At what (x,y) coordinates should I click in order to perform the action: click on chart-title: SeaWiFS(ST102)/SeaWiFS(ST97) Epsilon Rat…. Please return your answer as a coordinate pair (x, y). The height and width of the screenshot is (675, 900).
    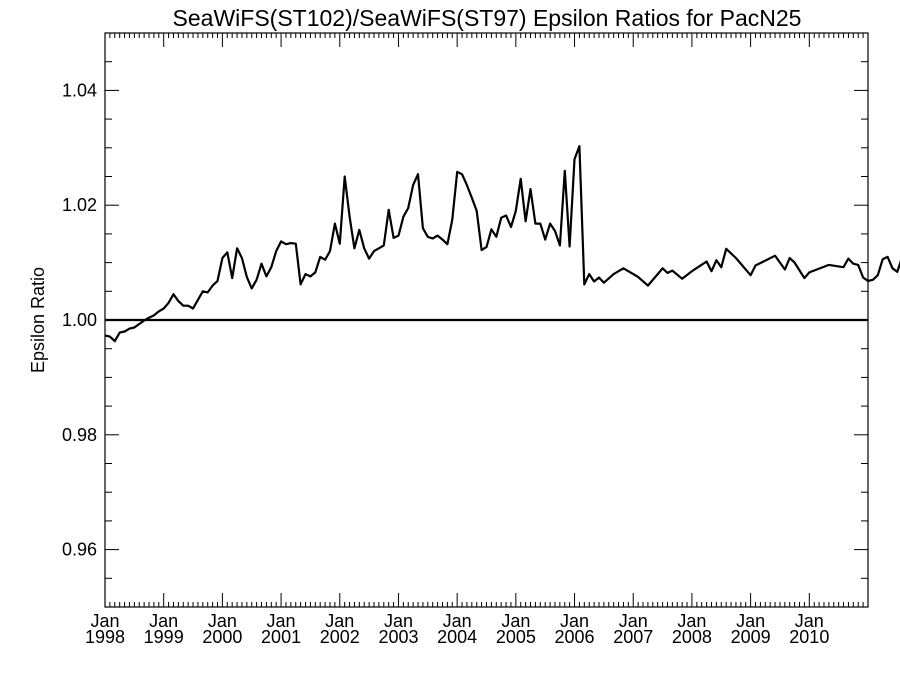
    Looking at the image, I should click on (487, 18).